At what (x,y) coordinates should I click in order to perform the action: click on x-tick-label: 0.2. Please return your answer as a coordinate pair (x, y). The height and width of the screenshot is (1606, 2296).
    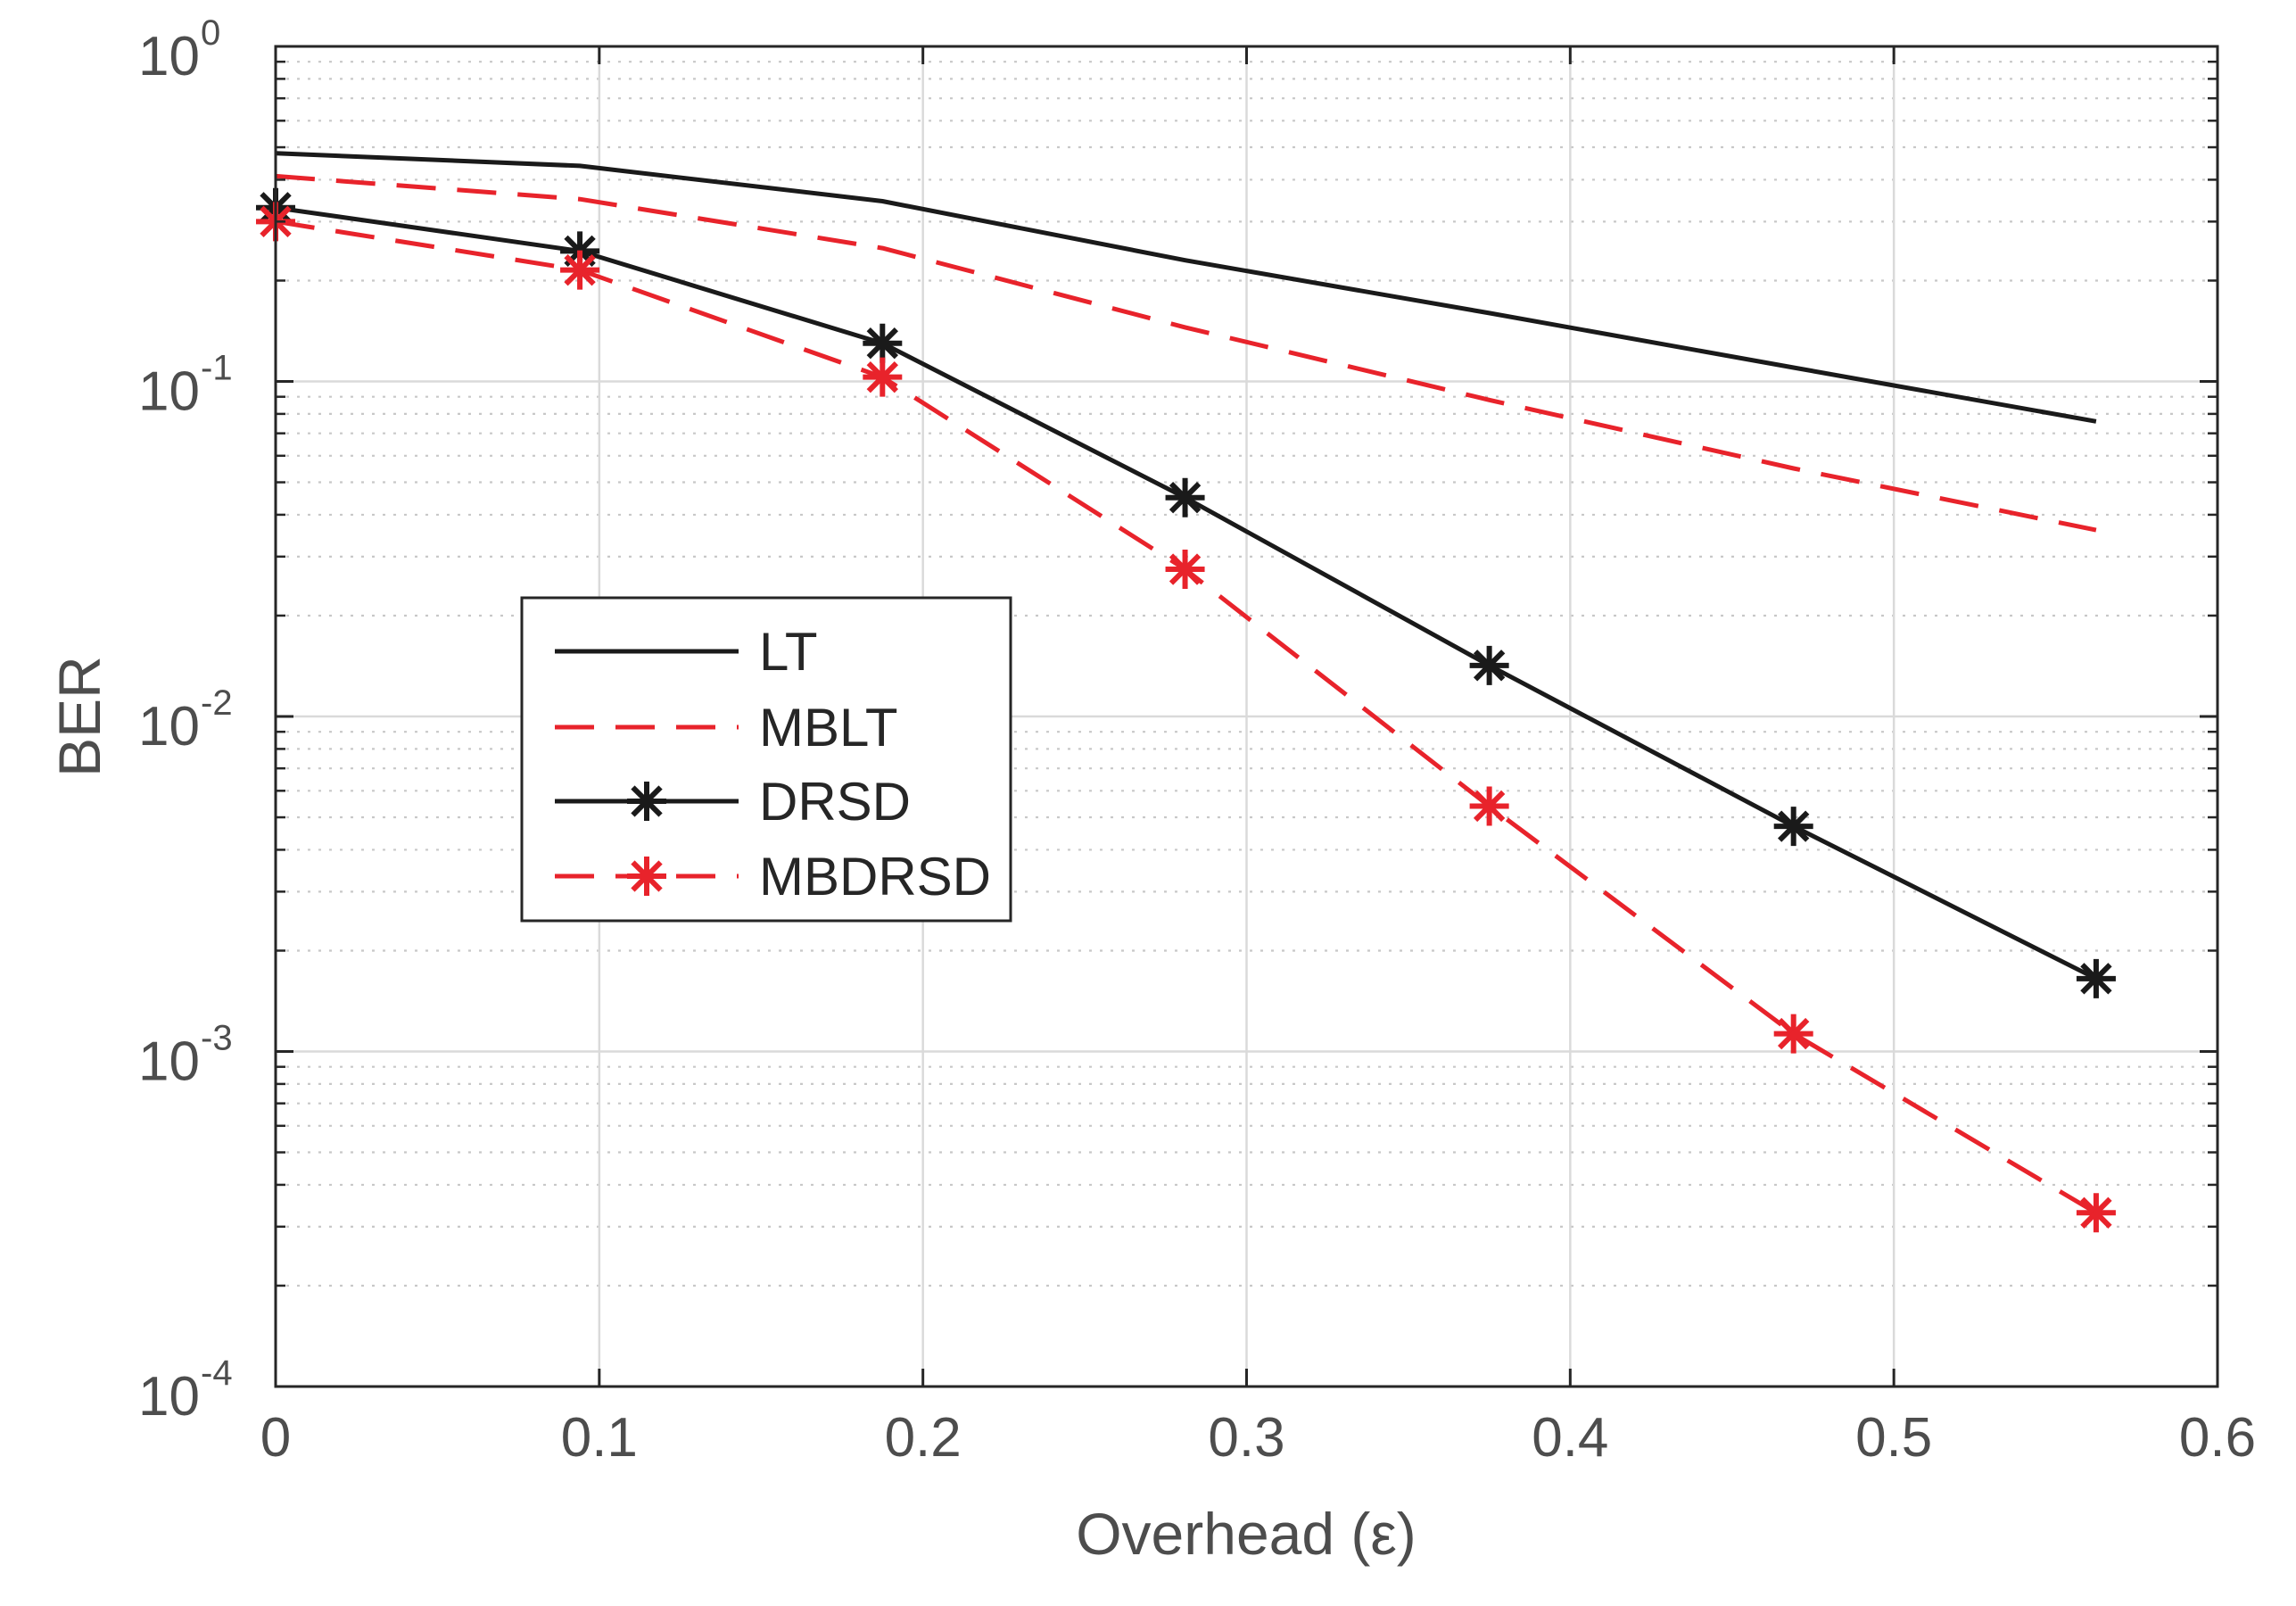
    Looking at the image, I should click on (923, 1438).